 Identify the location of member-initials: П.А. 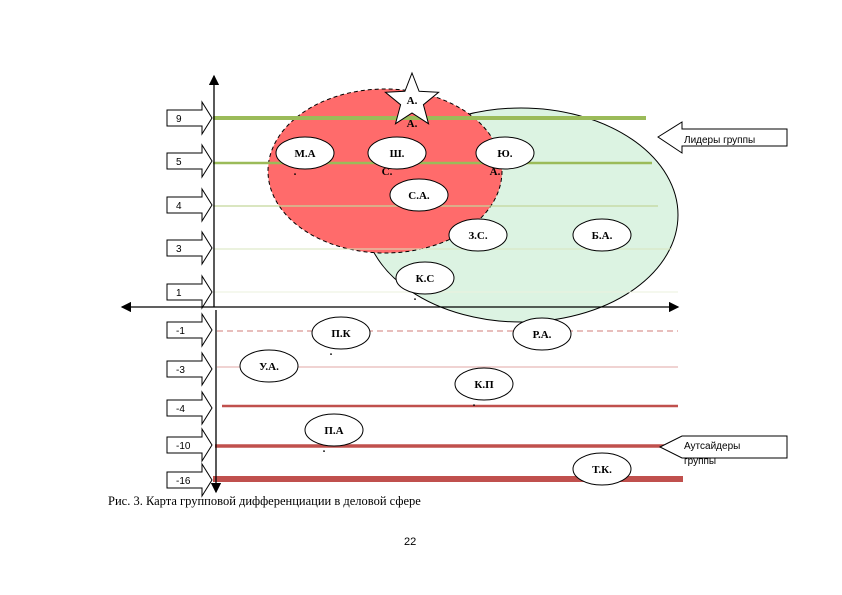
(333, 431).